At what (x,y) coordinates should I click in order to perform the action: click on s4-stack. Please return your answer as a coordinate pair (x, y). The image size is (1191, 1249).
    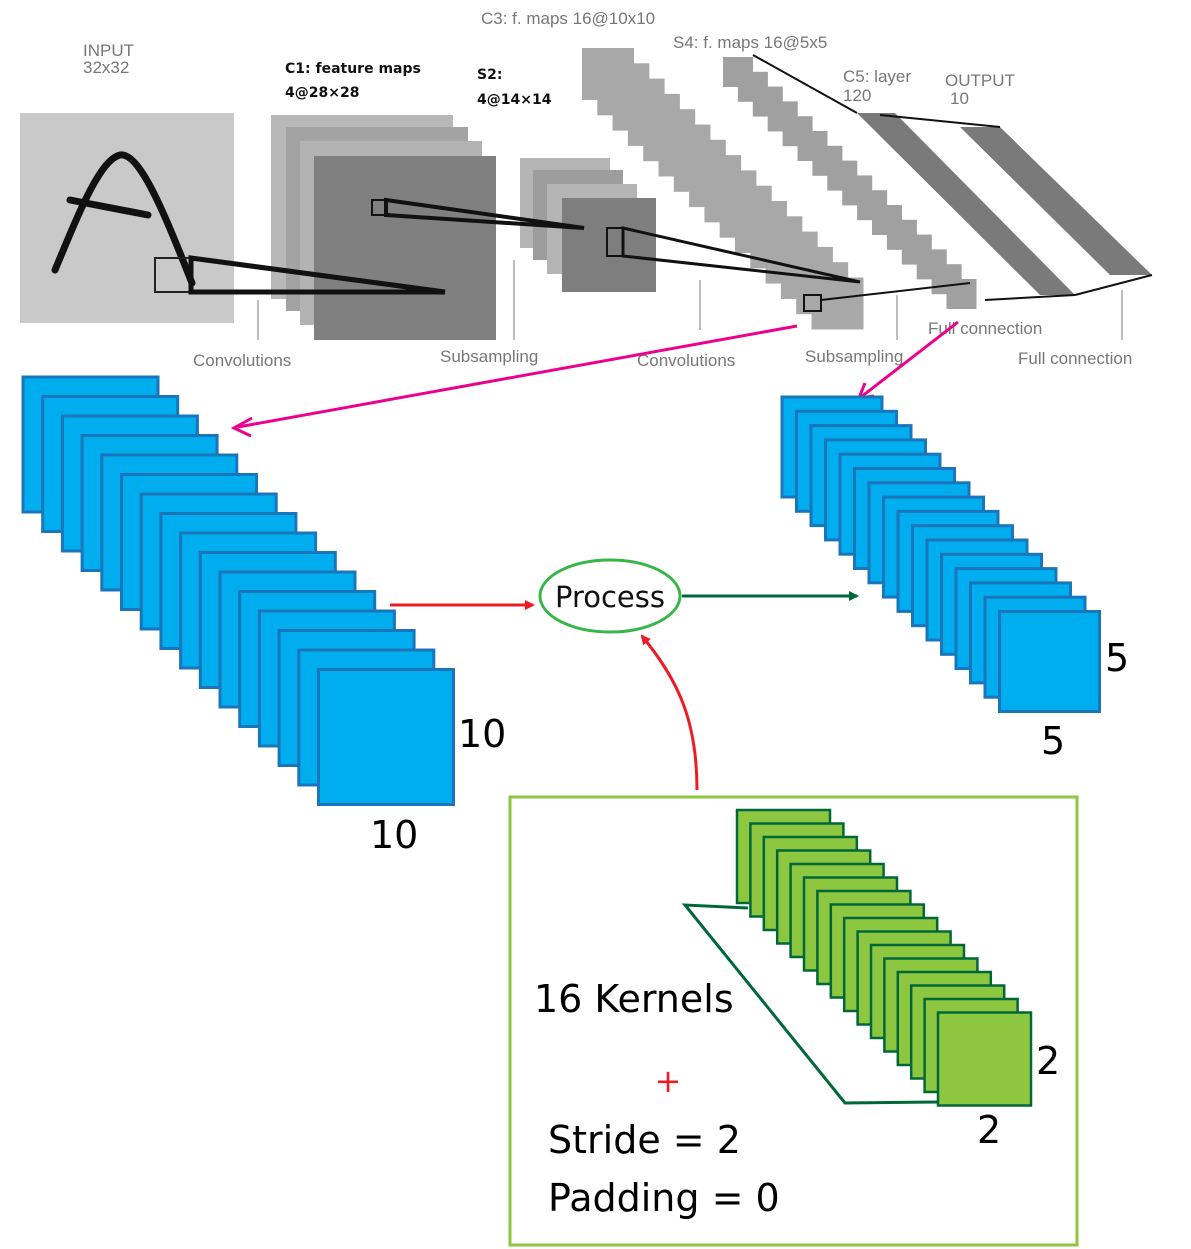
    Looking at the image, I should click on (850, 183).